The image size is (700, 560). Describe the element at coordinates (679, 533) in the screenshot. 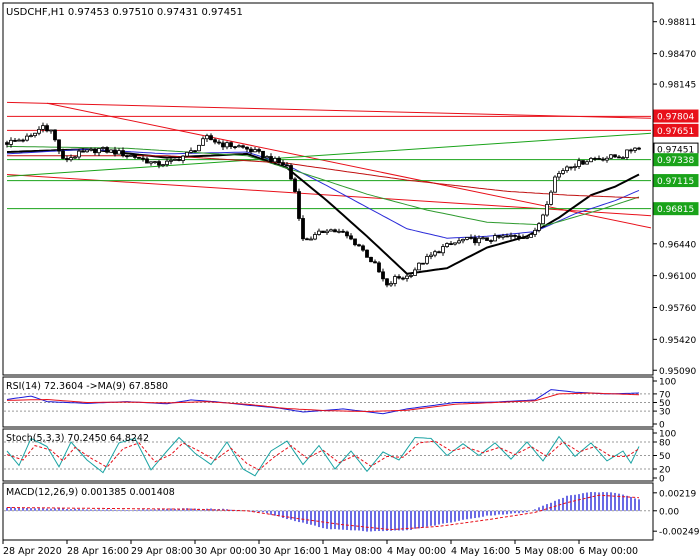

I see `macd-tick-label: -0.00249` at that location.